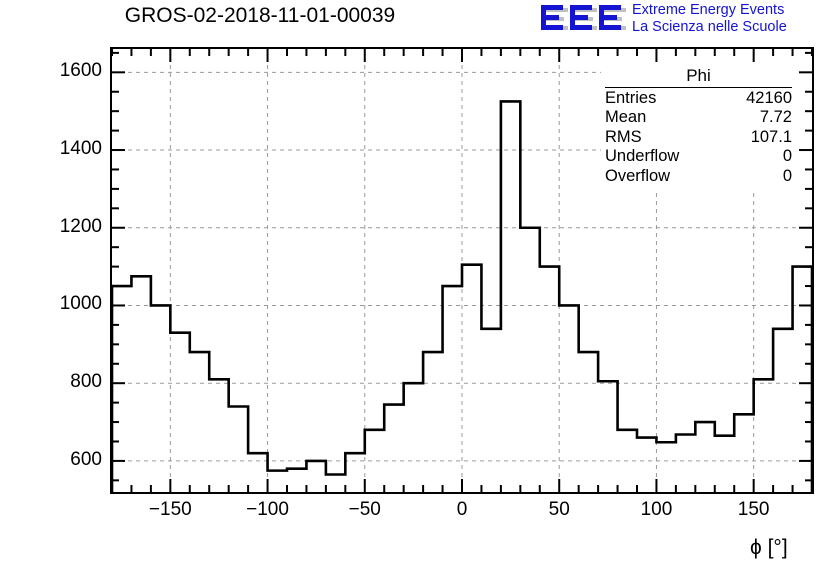  What do you see at coordinates (626, 117) in the screenshot?
I see `stats-row-key: Mean` at bounding box center [626, 117].